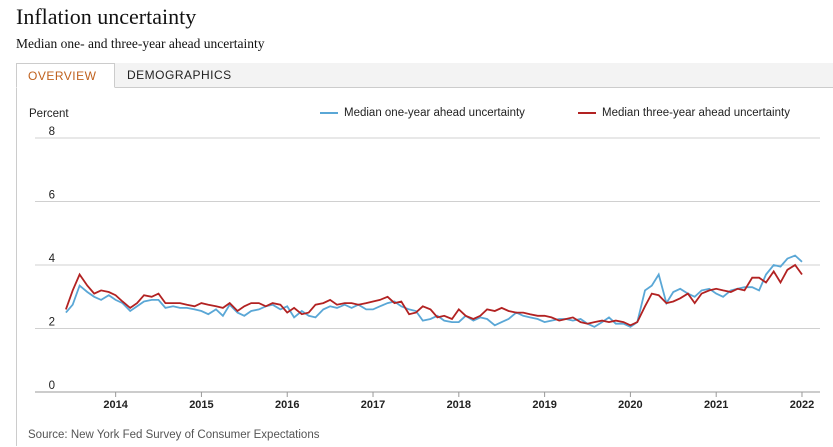  I want to click on y-tick-label: 2, so click(52, 323).